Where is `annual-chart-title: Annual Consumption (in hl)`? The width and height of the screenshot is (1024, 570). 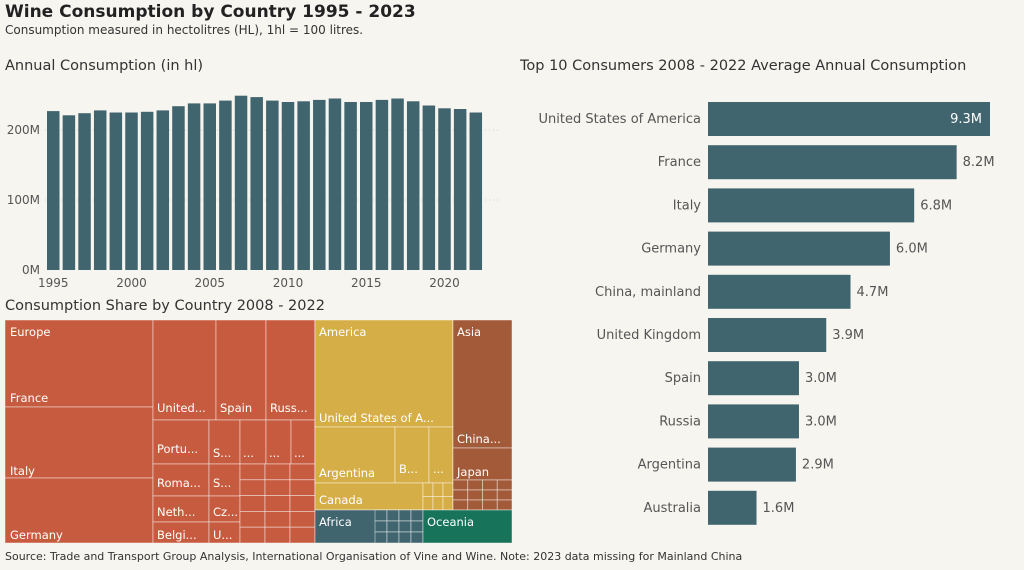
annual-chart-title: Annual Consumption (in hl) is located at coordinates (104, 66).